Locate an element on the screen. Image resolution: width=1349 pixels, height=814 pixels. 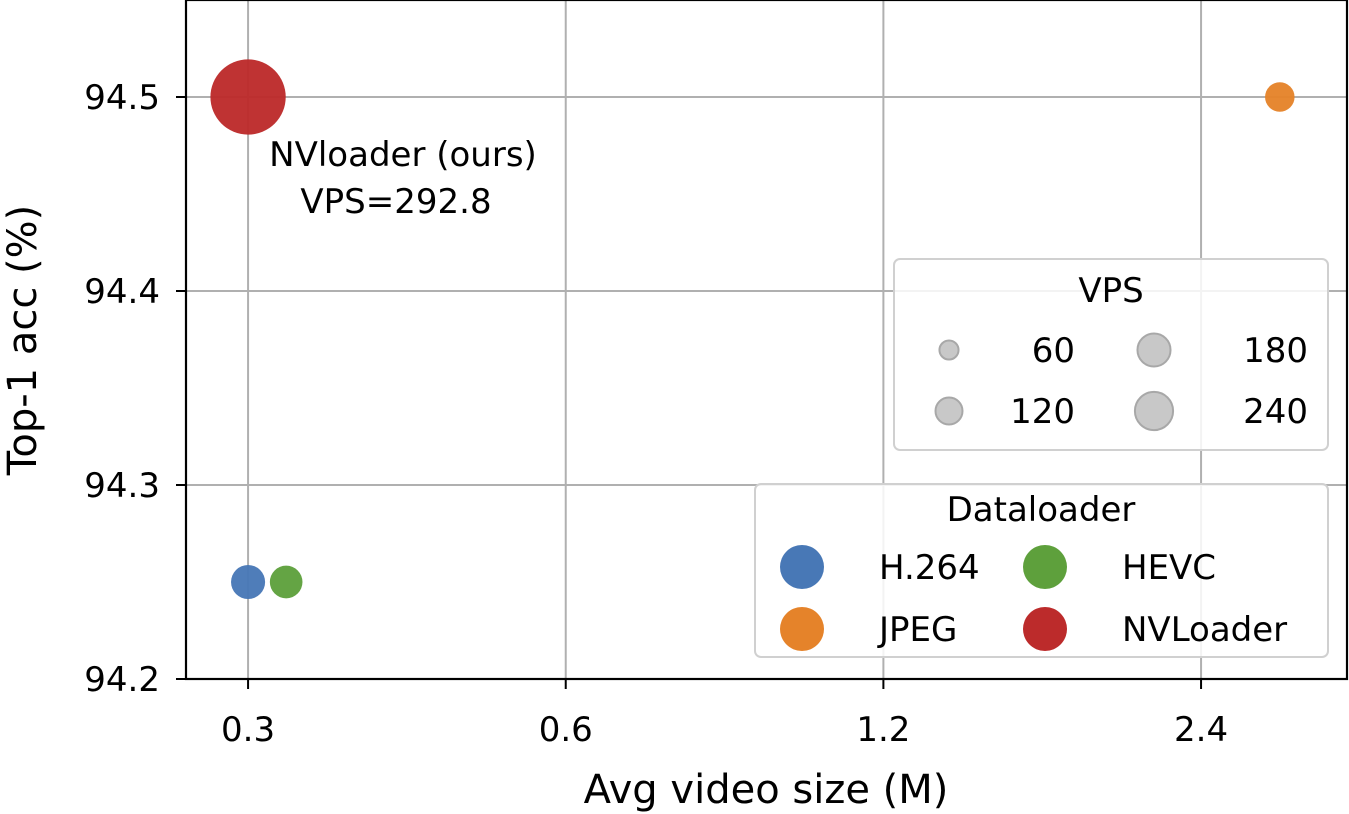
color-legend-label: HEVC is located at coordinates (1169, 568).